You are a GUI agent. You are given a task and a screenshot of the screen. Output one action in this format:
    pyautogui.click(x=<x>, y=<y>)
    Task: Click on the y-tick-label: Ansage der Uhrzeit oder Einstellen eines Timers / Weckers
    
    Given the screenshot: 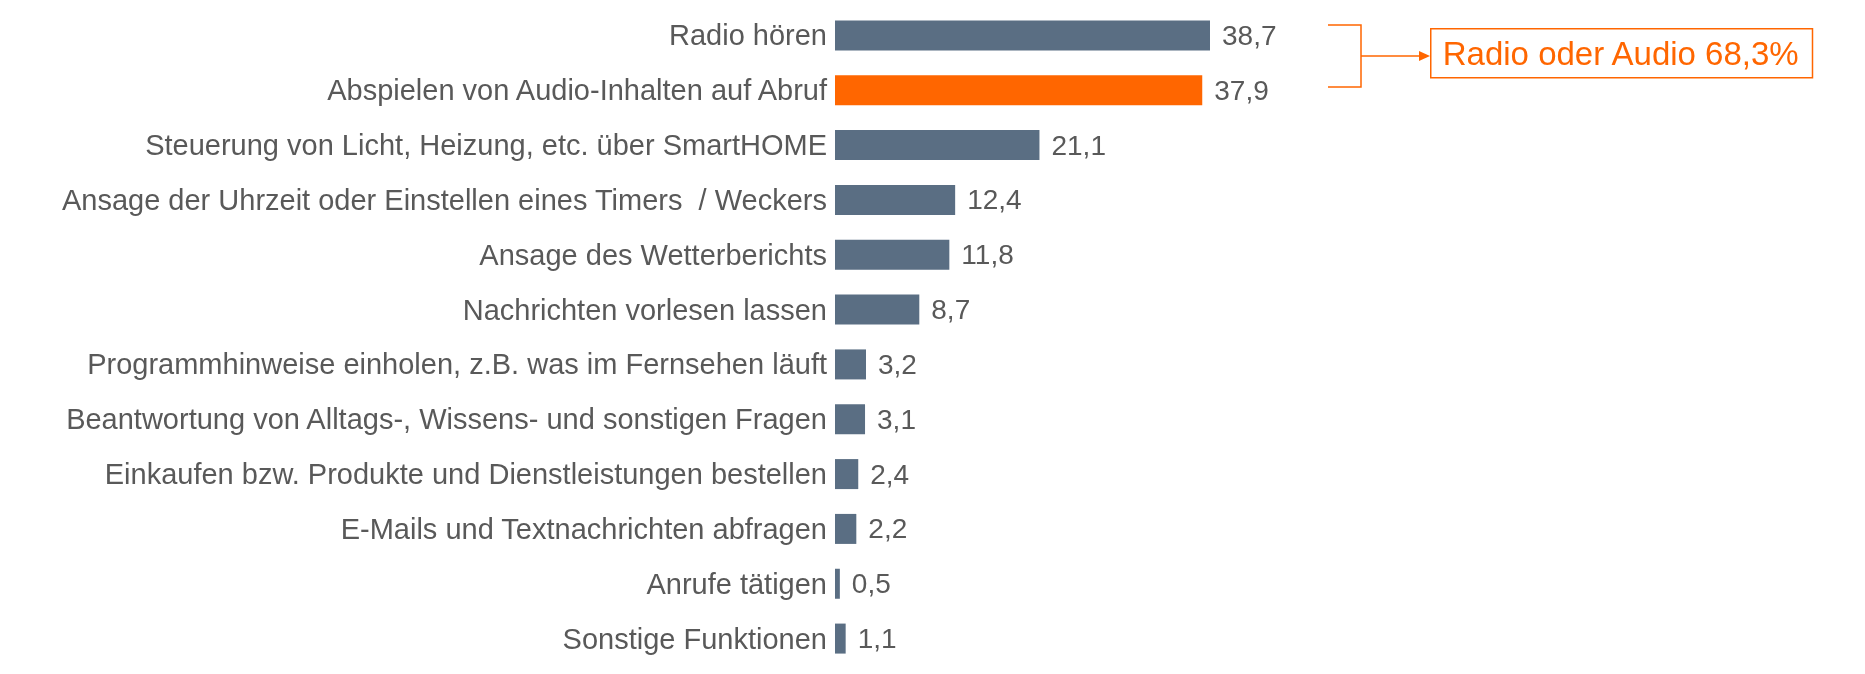 What is the action you would take?
    pyautogui.click(x=444, y=199)
    